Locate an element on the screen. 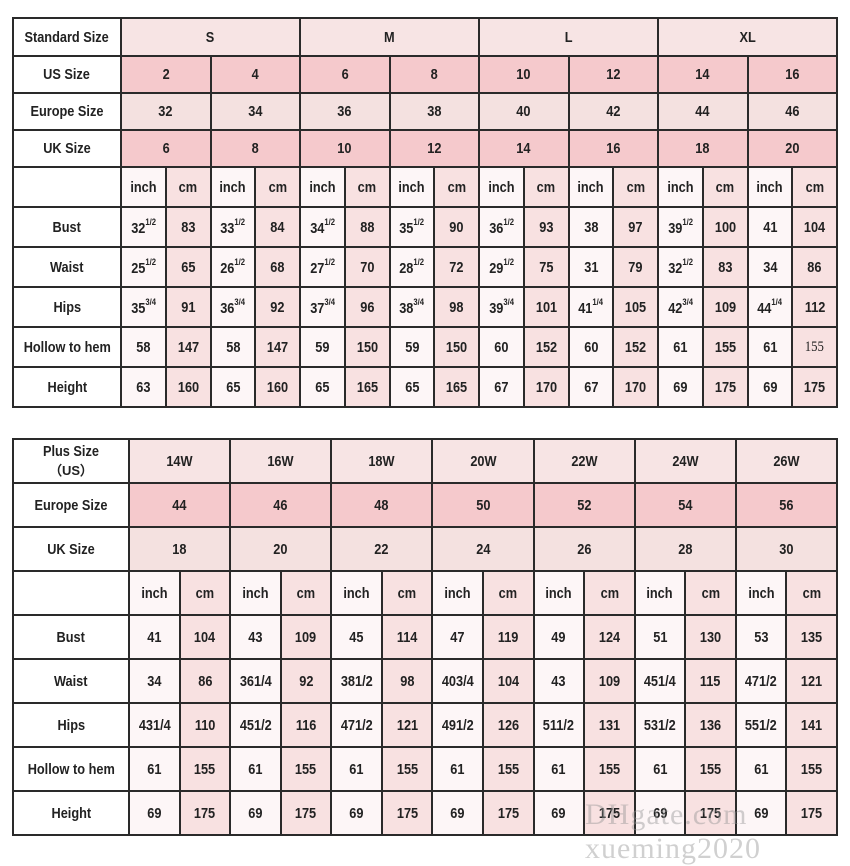 This screenshot has width=850, height=866. cell-text: 451/4 is located at coordinates (659, 681).